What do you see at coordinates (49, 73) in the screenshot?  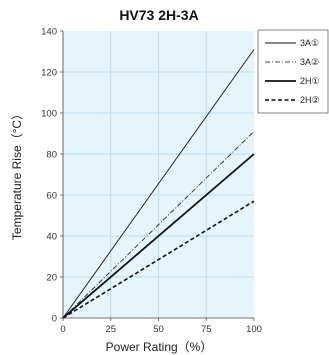 I see `y-tick-label: 120` at bounding box center [49, 73].